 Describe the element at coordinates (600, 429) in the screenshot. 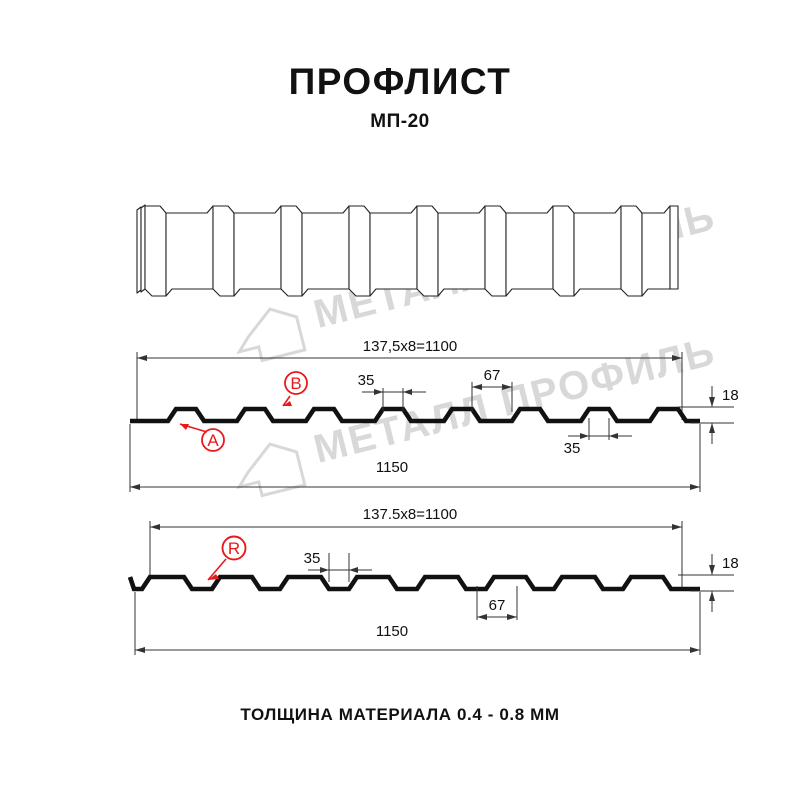

I see `dimension-rib-bottom-width` at that location.